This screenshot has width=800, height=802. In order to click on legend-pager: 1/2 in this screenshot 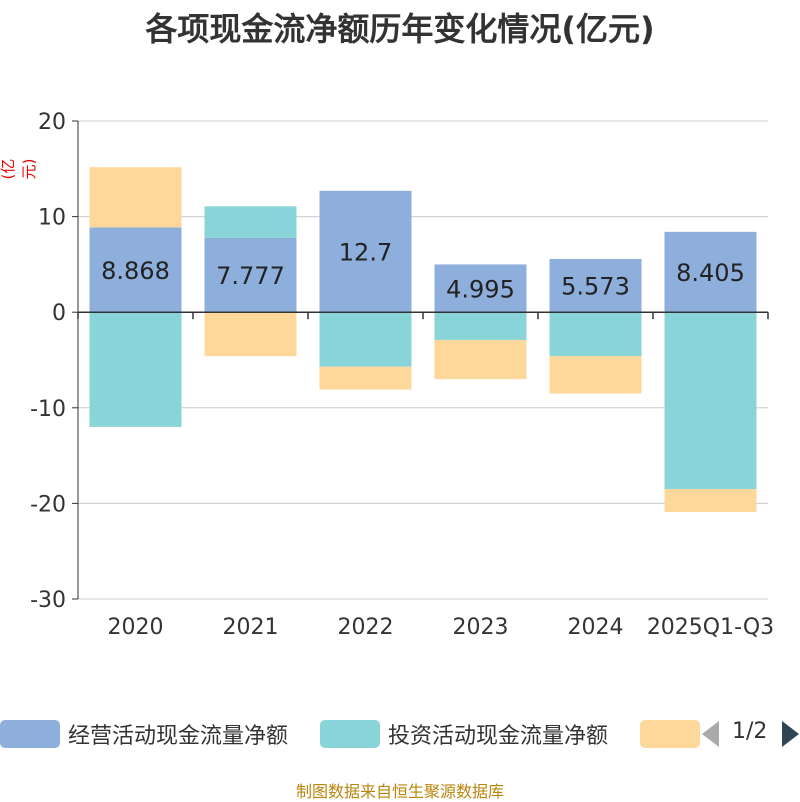, I will do `click(750, 734)`.